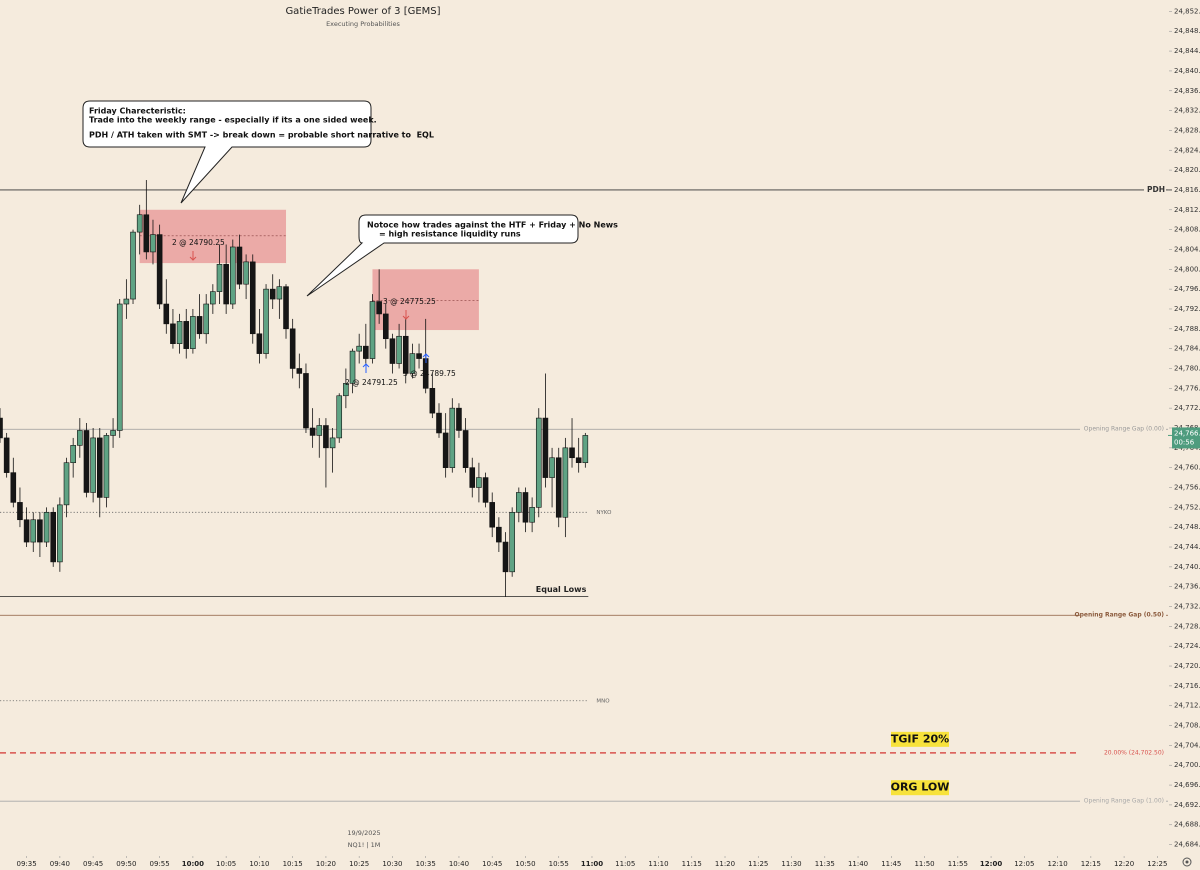 The image size is (1200, 870). I want to click on y-tick-label: 24,772.00, so click(1187, 408).